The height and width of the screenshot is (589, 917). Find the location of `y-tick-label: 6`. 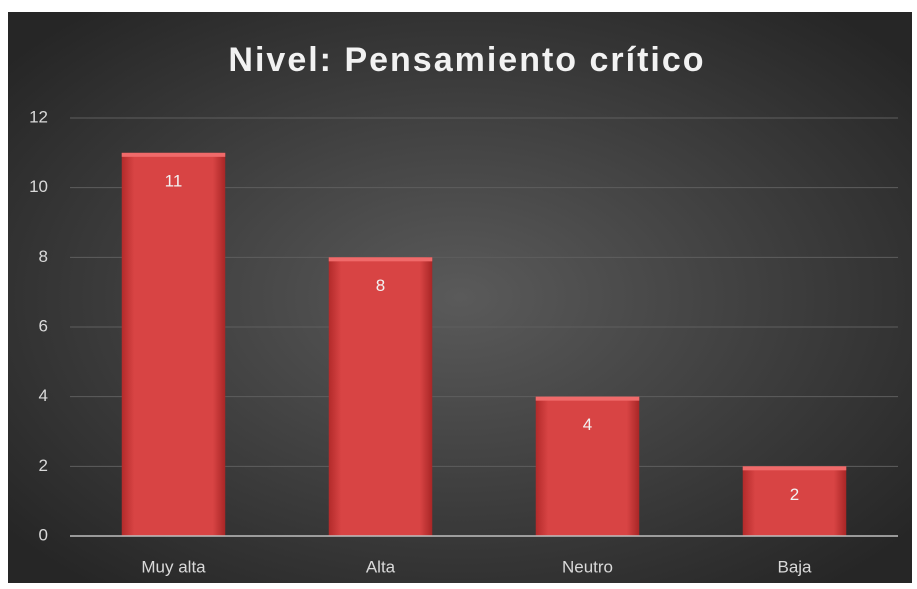

y-tick-label: 6 is located at coordinates (43, 325).